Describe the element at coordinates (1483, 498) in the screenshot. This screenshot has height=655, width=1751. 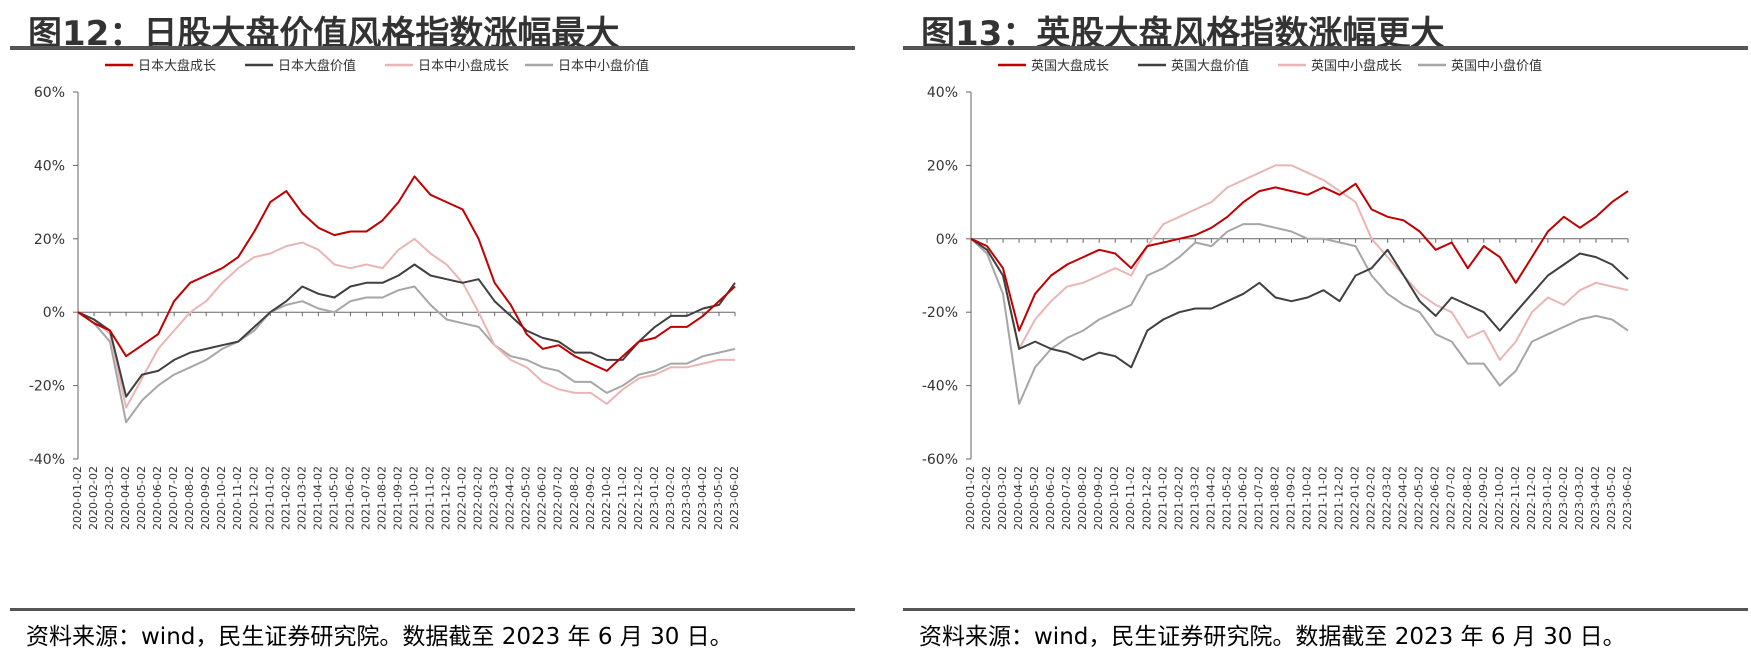
I see `x-tick-label: 2022-09-02` at that location.